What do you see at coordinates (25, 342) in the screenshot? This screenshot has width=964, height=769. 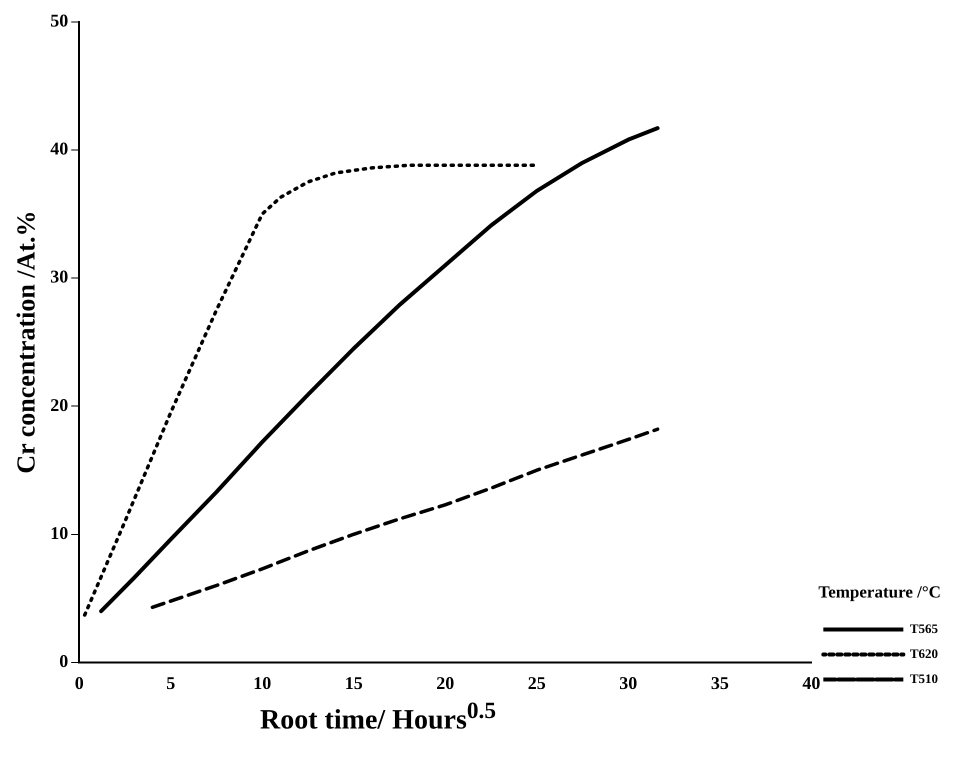 I see `y-axis-title: Cr concentration /At.%` at bounding box center [25, 342].